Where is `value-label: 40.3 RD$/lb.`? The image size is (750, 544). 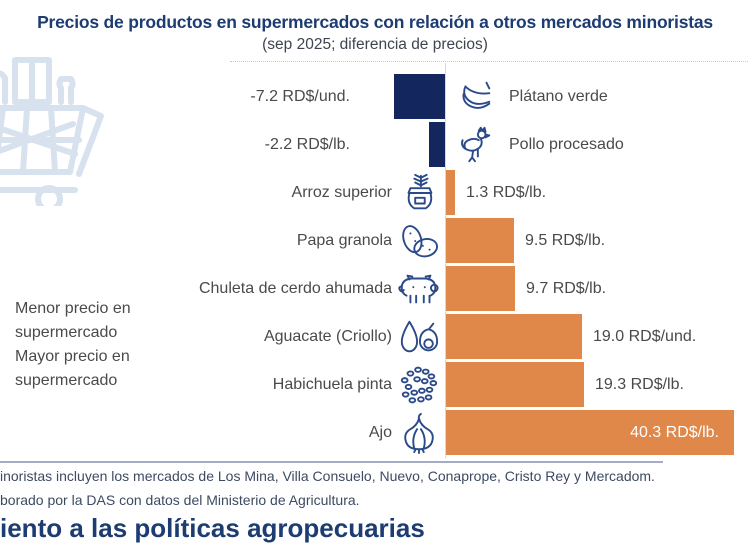
value-label: 40.3 RD$/lb. is located at coordinates (674, 432).